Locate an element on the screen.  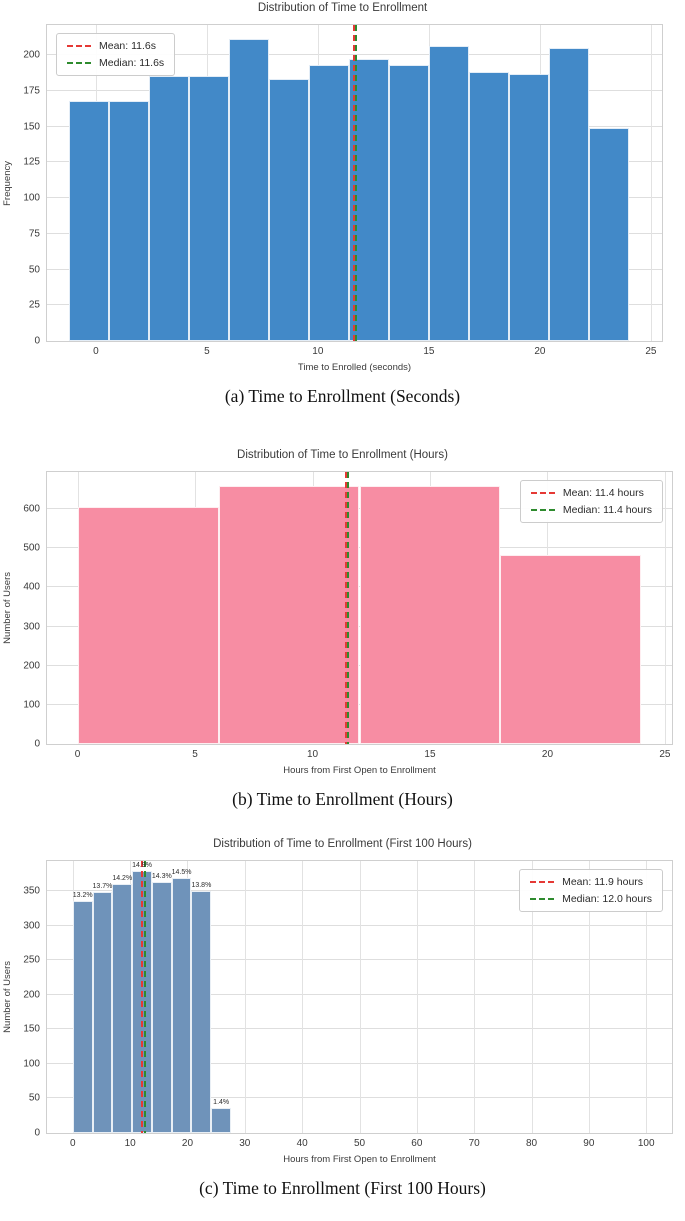
x-tick-label: 20 is located at coordinates (187, 1143).